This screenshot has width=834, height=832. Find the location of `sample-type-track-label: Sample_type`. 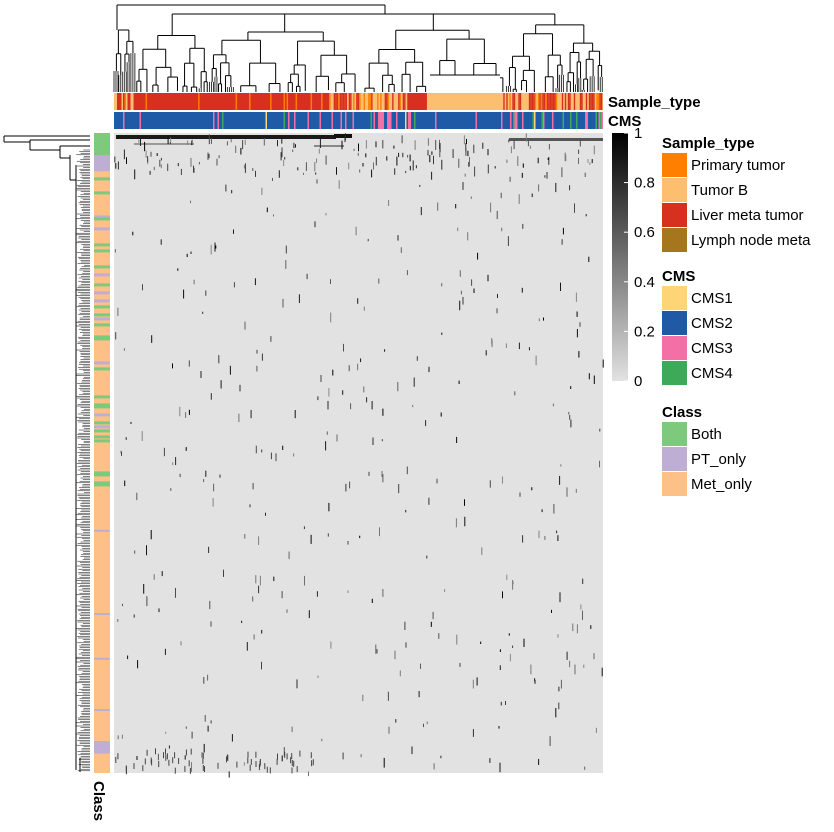

sample-type-track-label: Sample_type is located at coordinates (654, 102).